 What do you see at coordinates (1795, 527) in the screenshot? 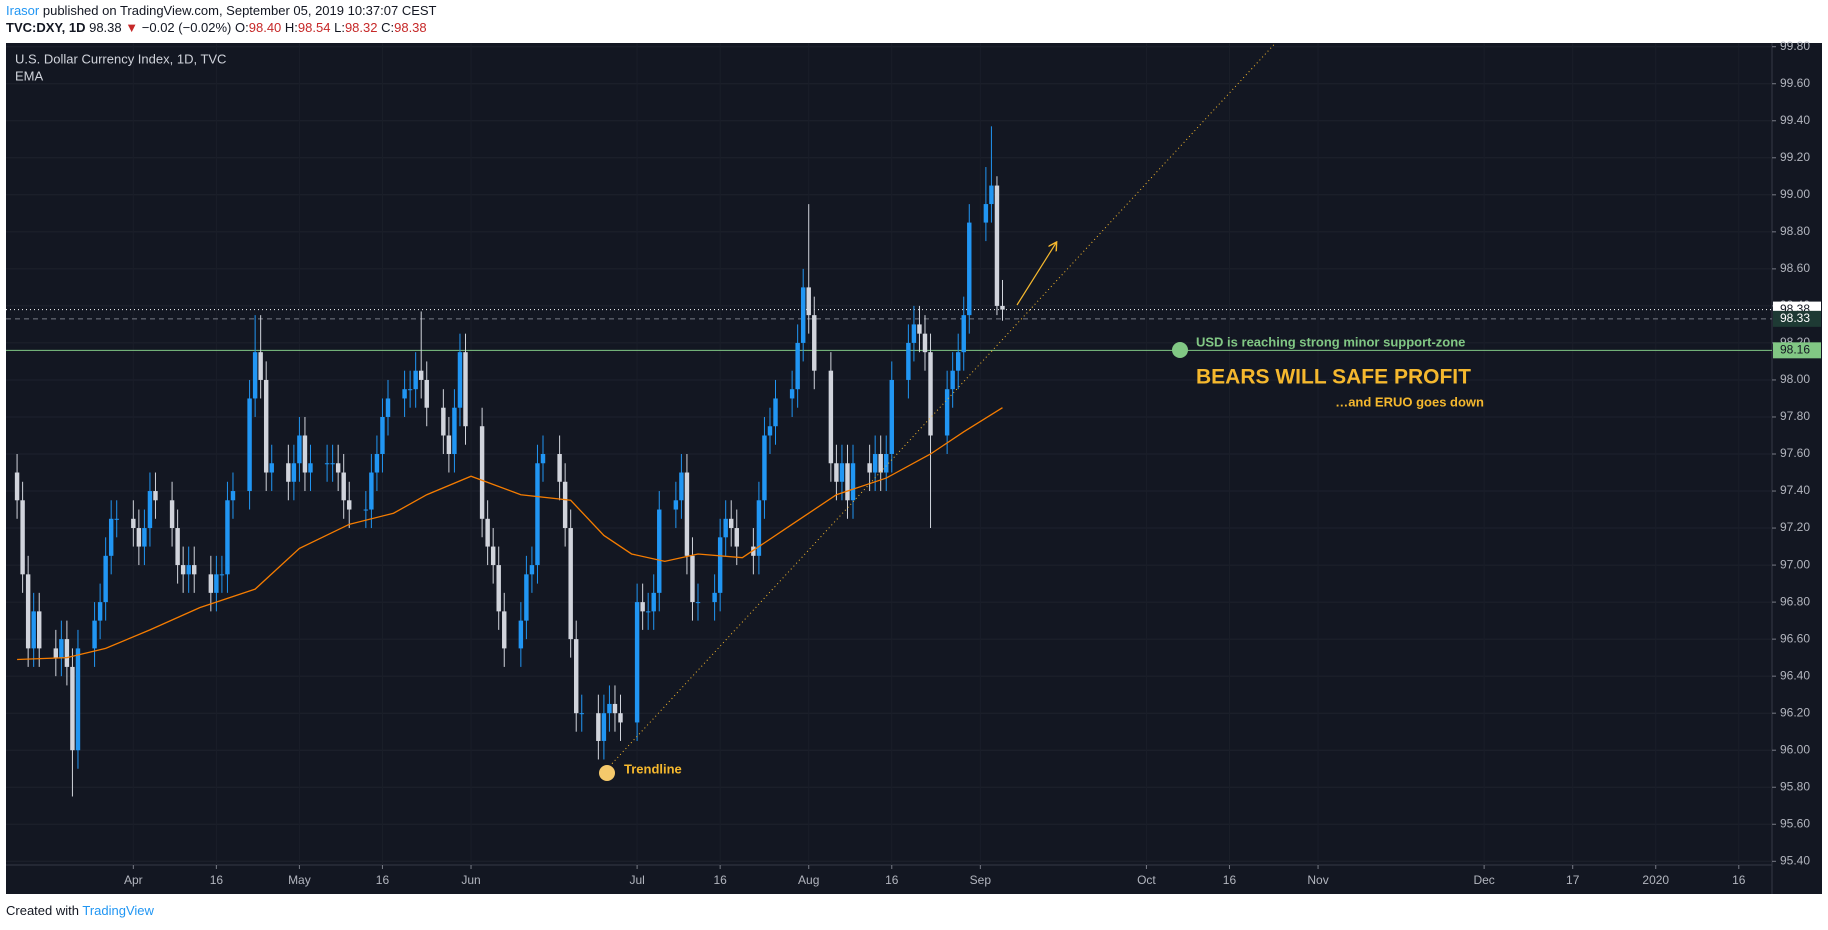
I see `y-tick-label: 97.20` at bounding box center [1795, 527].